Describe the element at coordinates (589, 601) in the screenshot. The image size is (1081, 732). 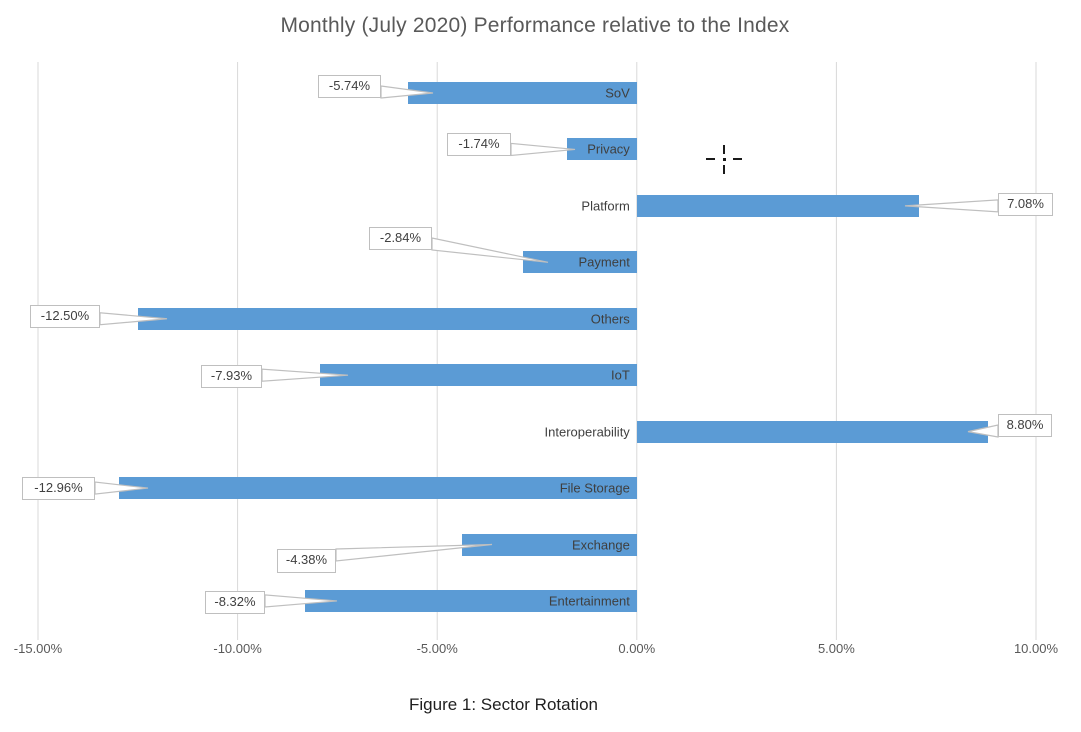
I see `category-label: Entertainment` at that location.